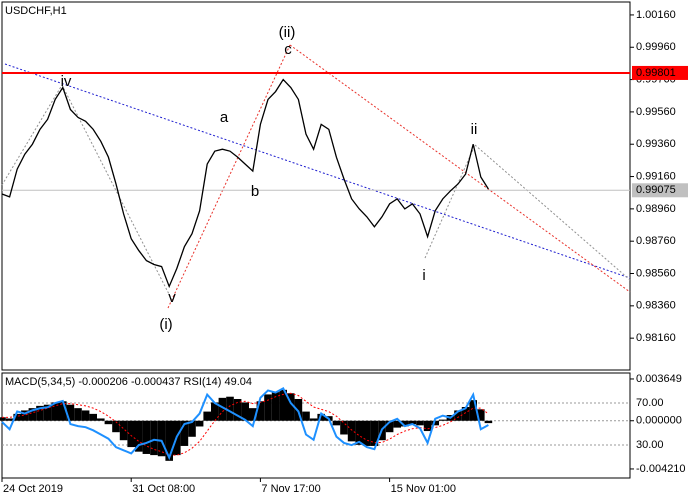  Describe the element at coordinates (163, 489) in the screenshot. I see `x-tick-label: 31 Oct 08:00` at that location.